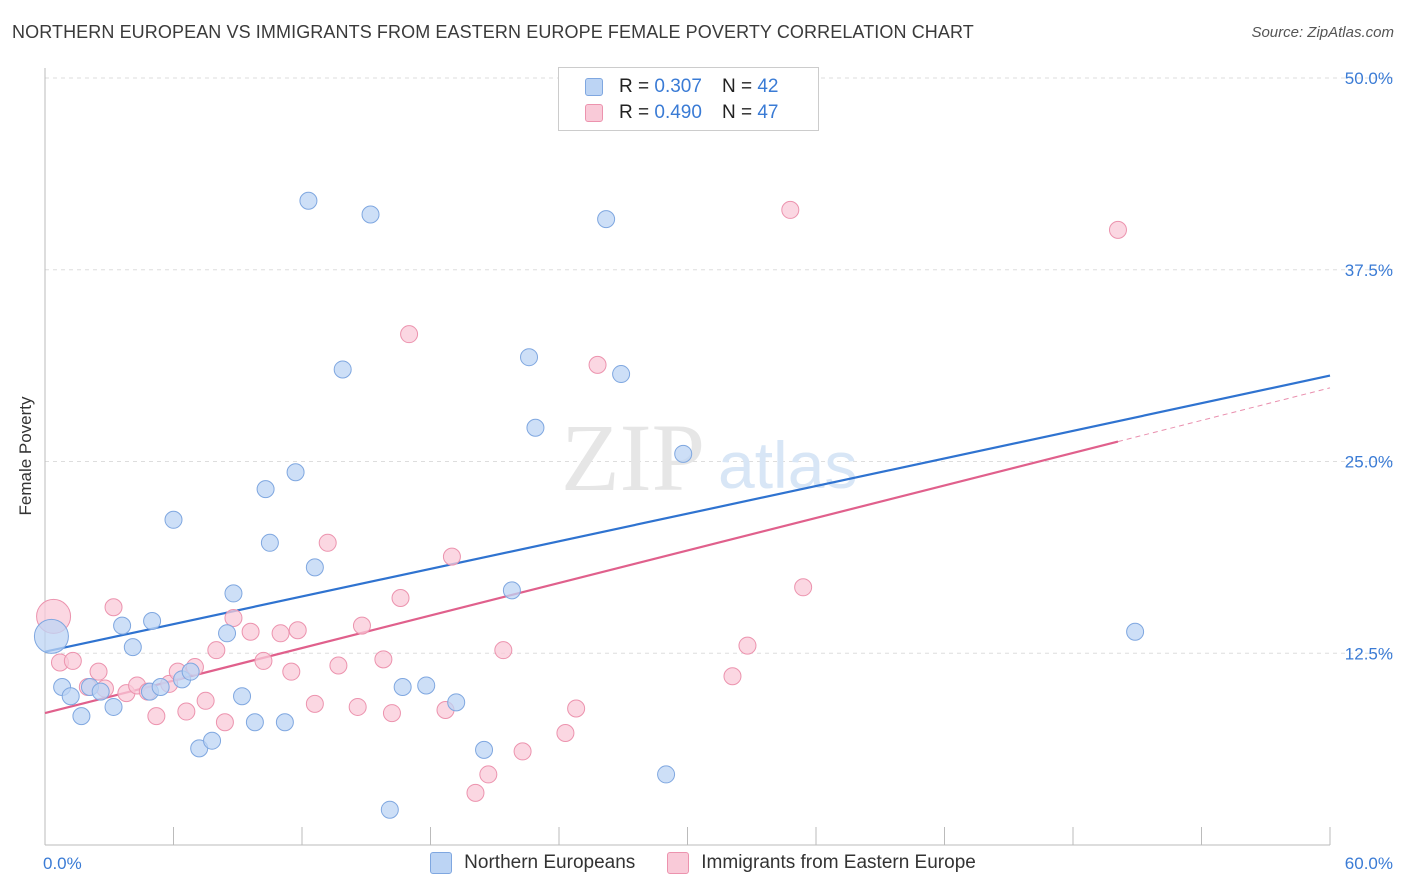  What do you see at coordinates (768, 86) in the screenshot?
I see `legend-n-value: 42` at bounding box center [768, 86].